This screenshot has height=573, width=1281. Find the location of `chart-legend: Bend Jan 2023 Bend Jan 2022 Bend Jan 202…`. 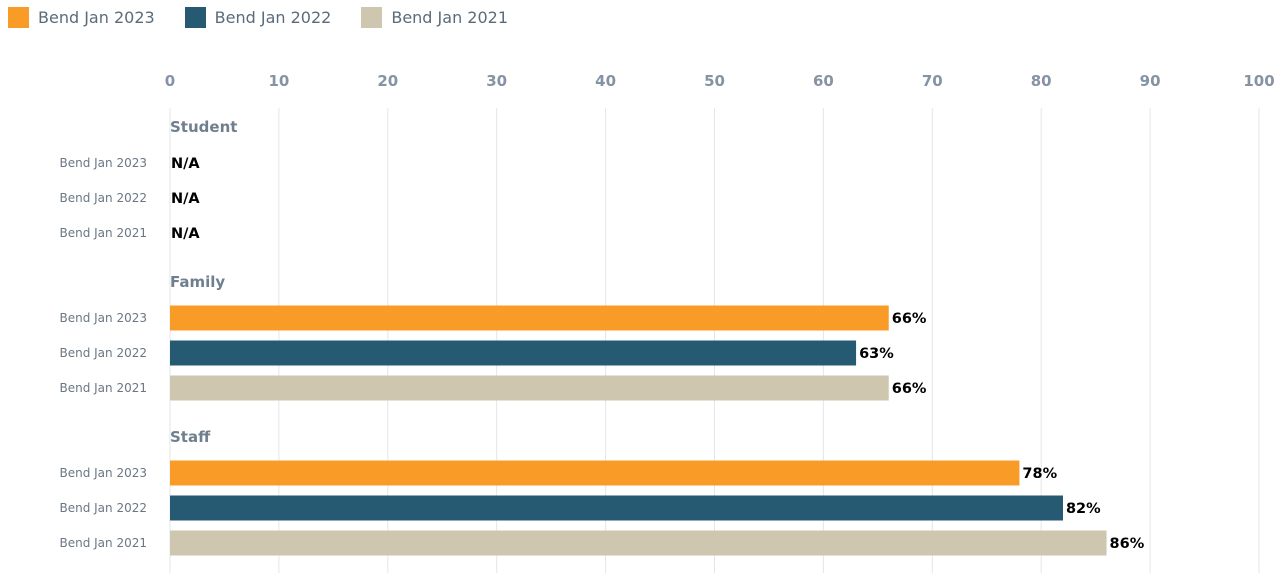

chart-legend: Bend Jan 2023 Bend Jan 2022 Bend Jan 202… is located at coordinates (273, 17).